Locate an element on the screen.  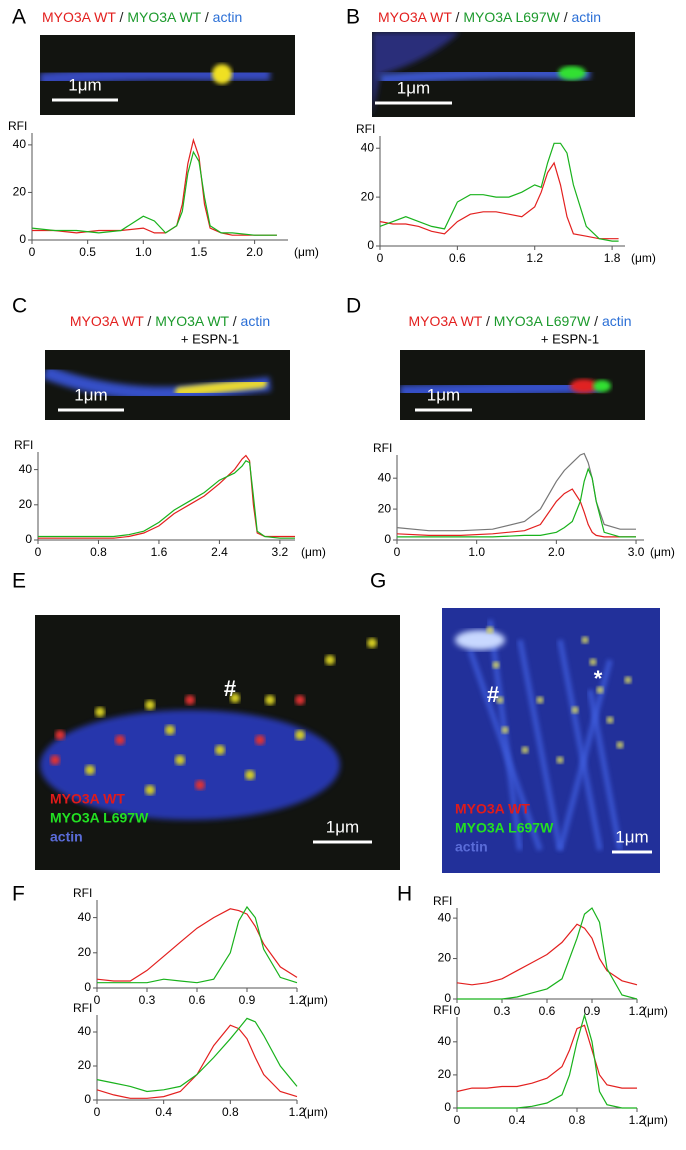
x-tick-label: 1.6 is located at coordinates (159, 552).